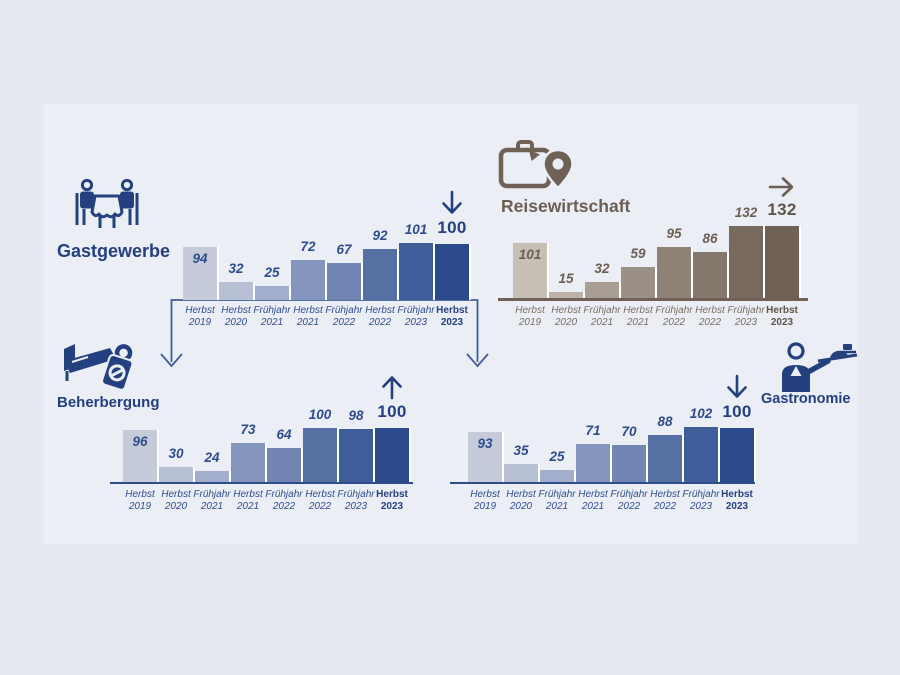  Describe the element at coordinates (782, 189) in the screenshot. I see `trend-arrow-right-reisewirtschaft` at that location.